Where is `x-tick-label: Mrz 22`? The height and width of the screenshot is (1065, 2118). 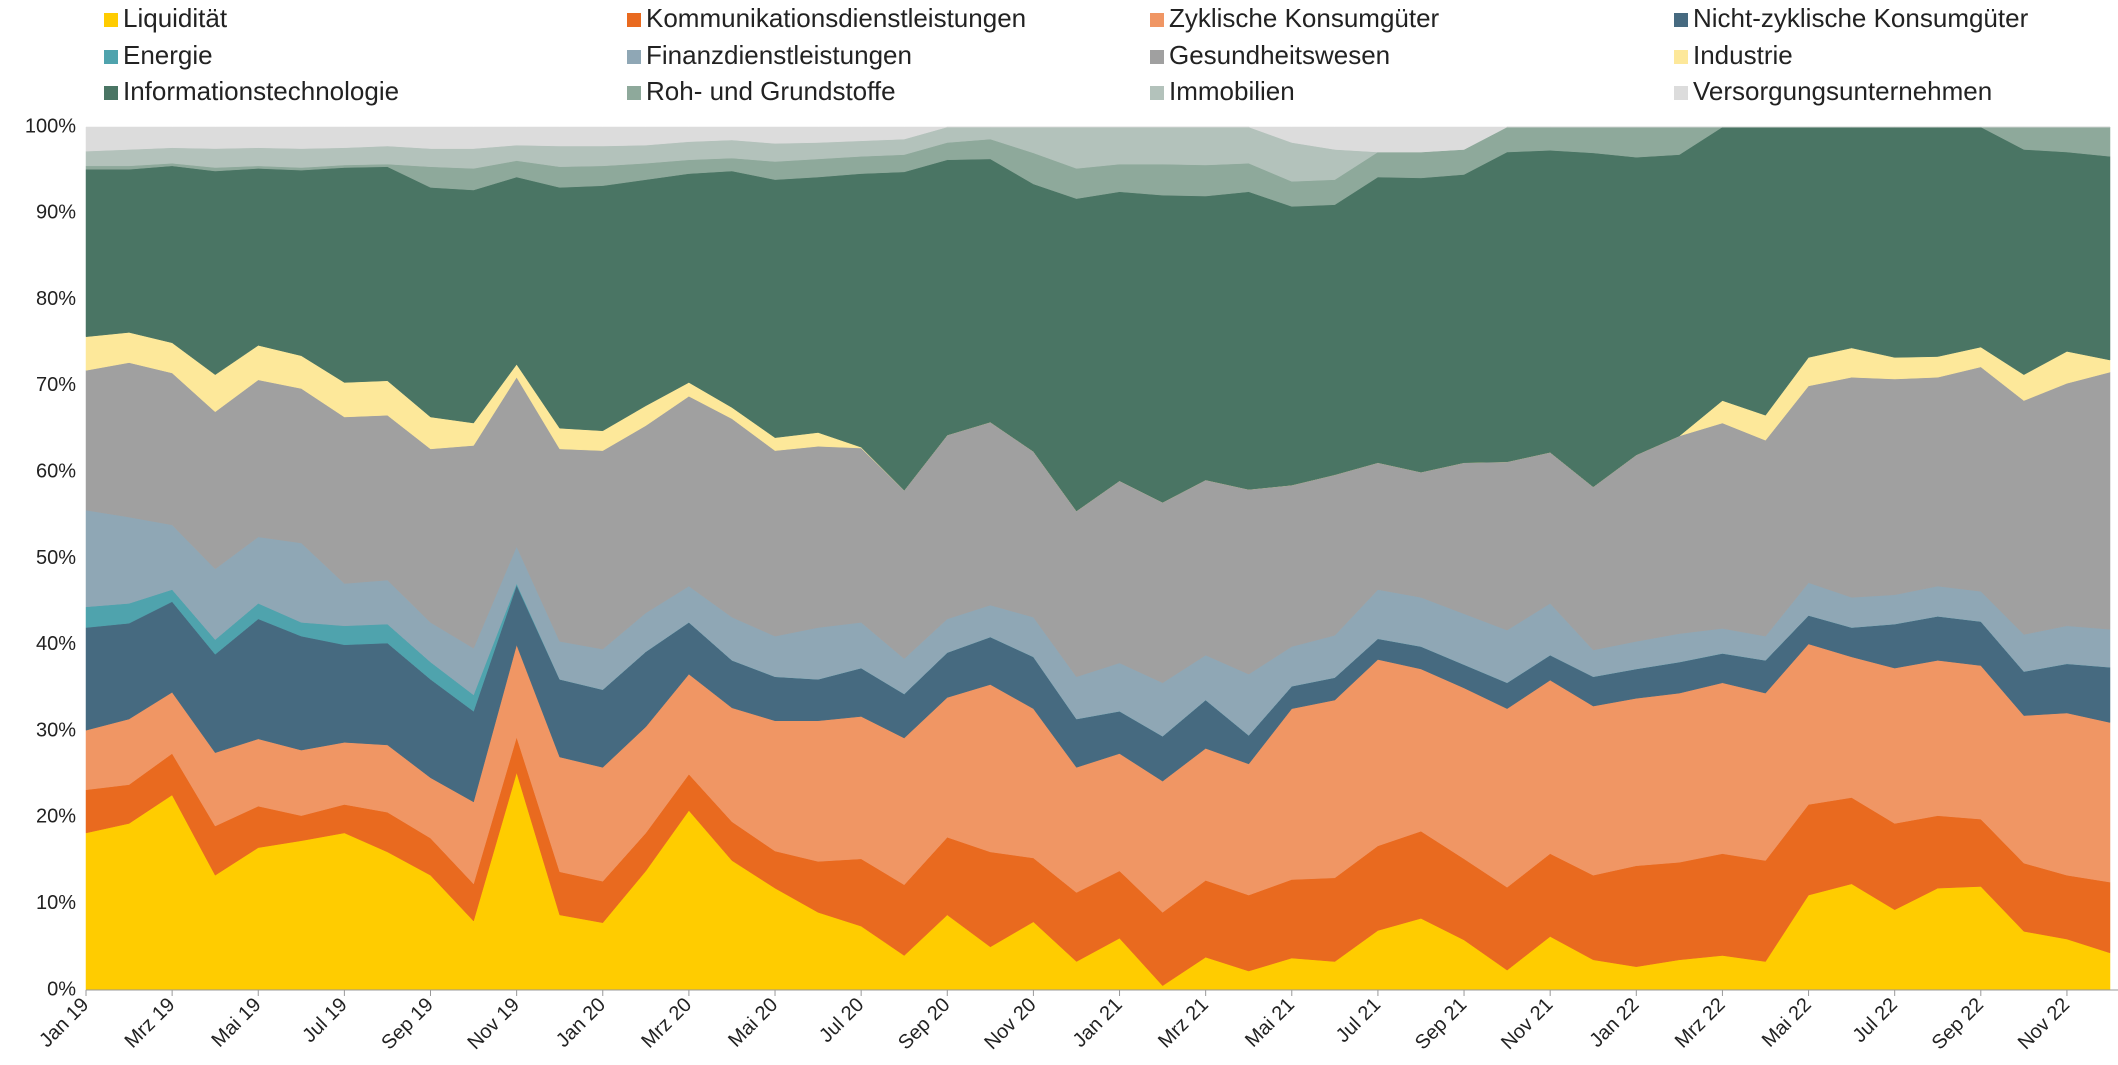
x-tick-label: Mrz 22 is located at coordinates (1700, 1023).